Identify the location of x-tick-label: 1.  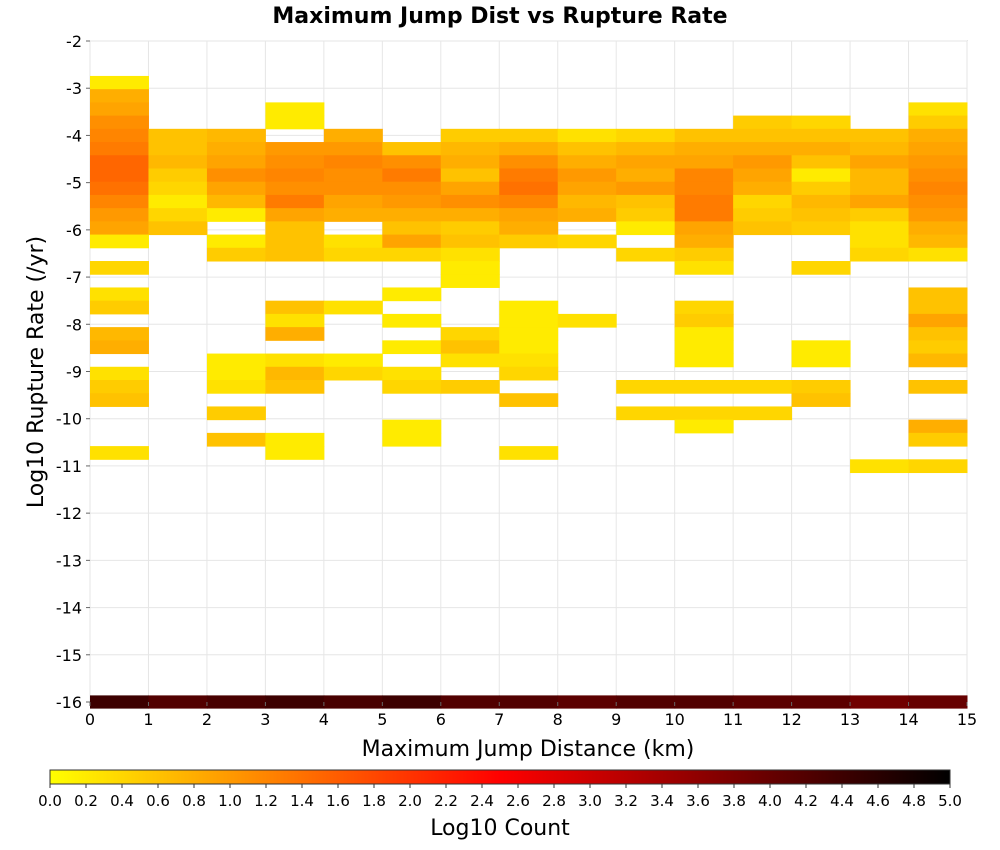
(148, 719).